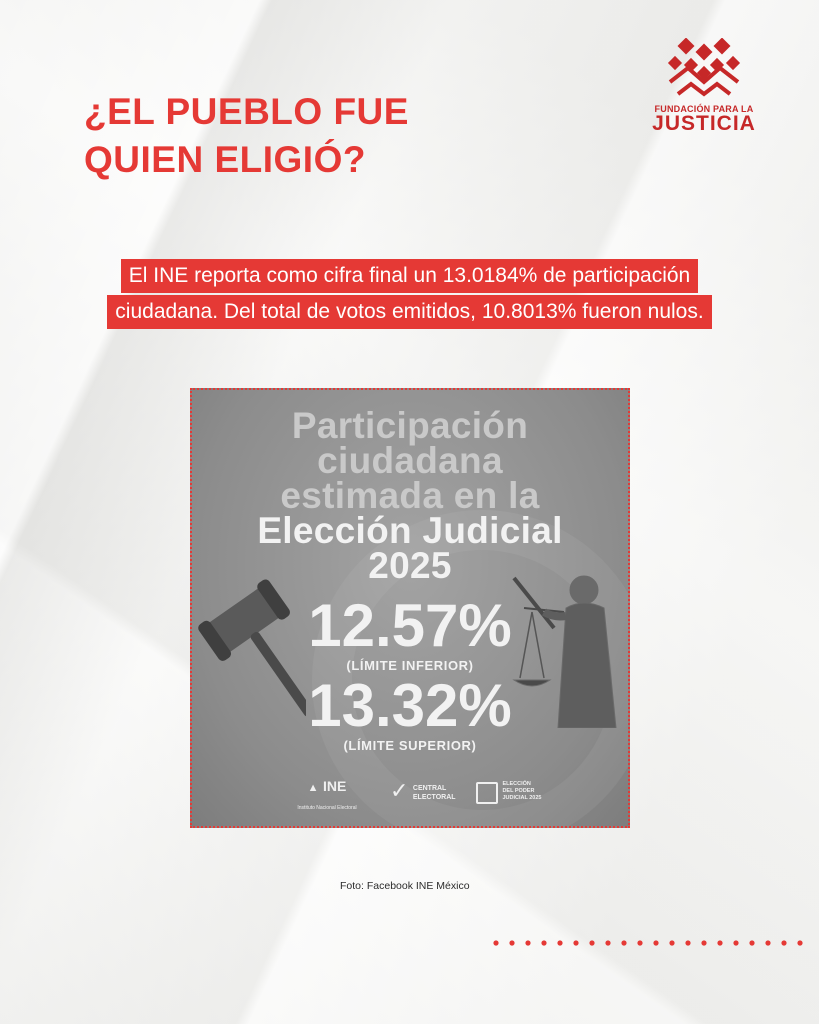  What do you see at coordinates (246, 136) in the screenshot?
I see `page-headline: ¿EL PUEBLO FUE QUIEN ELIGIÓ?` at bounding box center [246, 136].